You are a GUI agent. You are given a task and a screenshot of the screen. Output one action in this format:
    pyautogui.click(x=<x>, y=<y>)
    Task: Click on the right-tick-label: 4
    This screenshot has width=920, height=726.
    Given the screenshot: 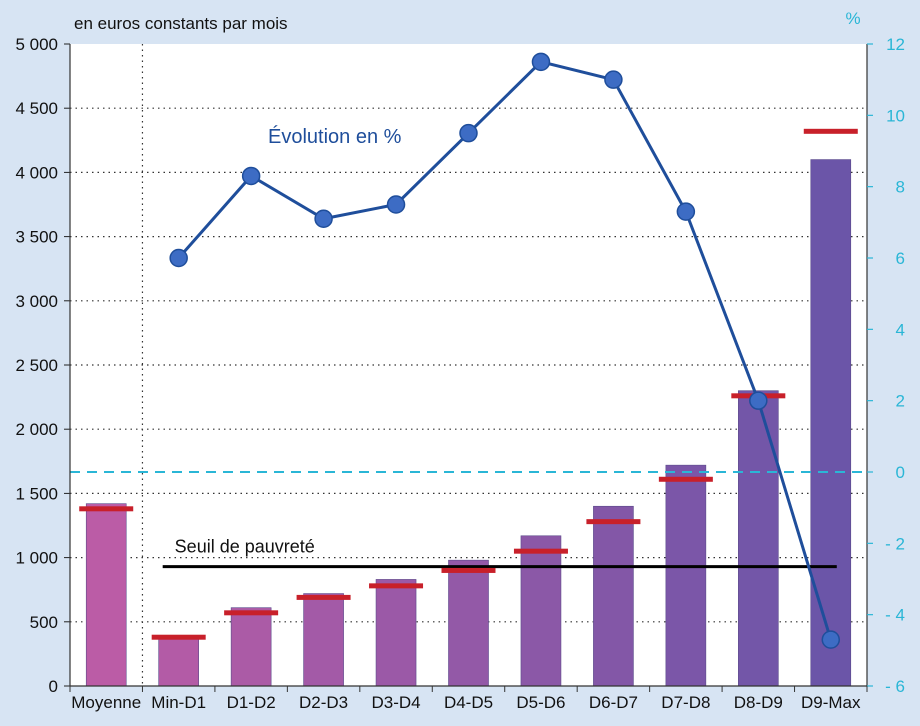 What is the action you would take?
    pyautogui.click(x=900, y=329)
    